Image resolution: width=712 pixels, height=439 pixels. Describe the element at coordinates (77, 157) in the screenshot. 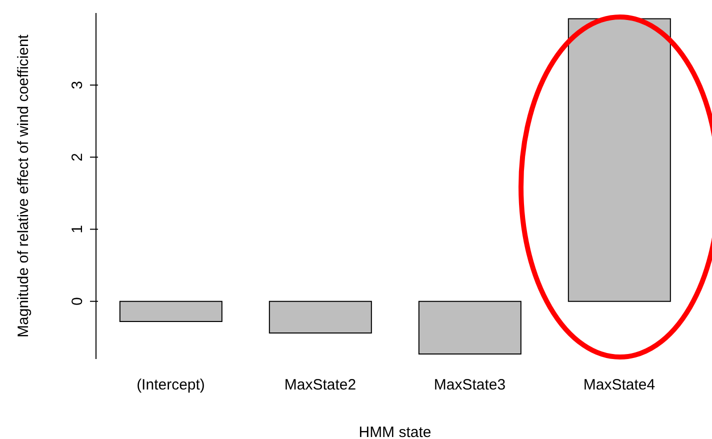

I see `y-tick-label: 2` at that location.